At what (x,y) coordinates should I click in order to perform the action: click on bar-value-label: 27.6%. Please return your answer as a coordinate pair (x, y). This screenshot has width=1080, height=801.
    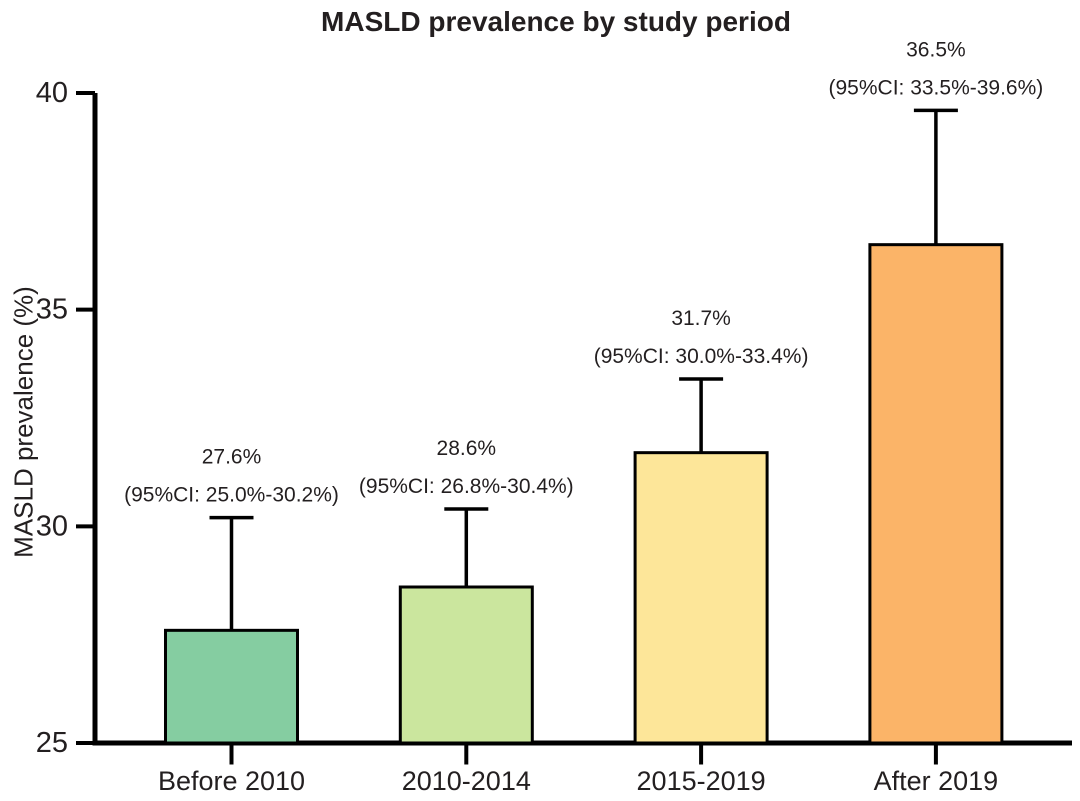
    Looking at the image, I should click on (232, 457).